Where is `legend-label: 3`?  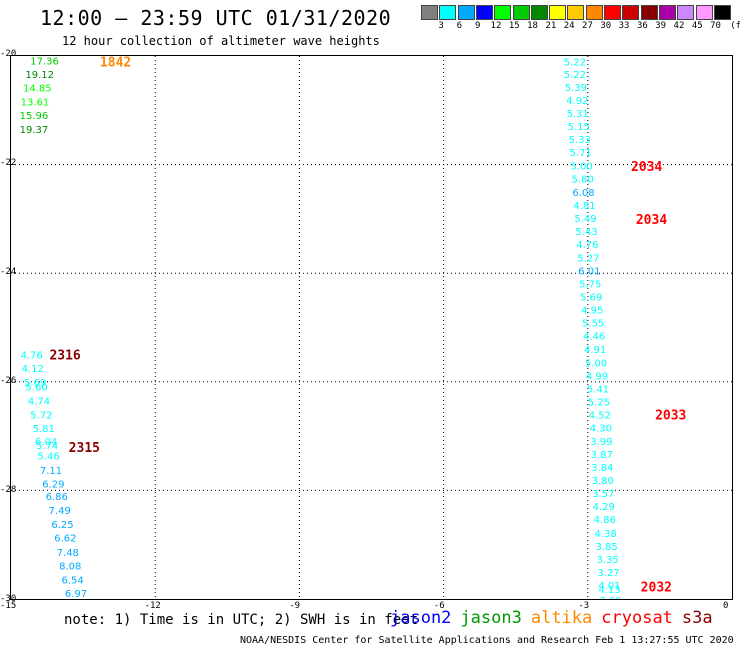
legend-label: 3 is located at coordinates (441, 26).